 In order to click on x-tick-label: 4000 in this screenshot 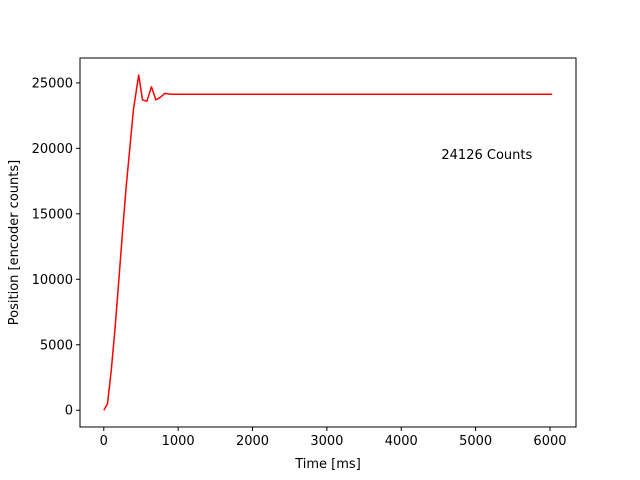, I will do `click(401, 441)`.